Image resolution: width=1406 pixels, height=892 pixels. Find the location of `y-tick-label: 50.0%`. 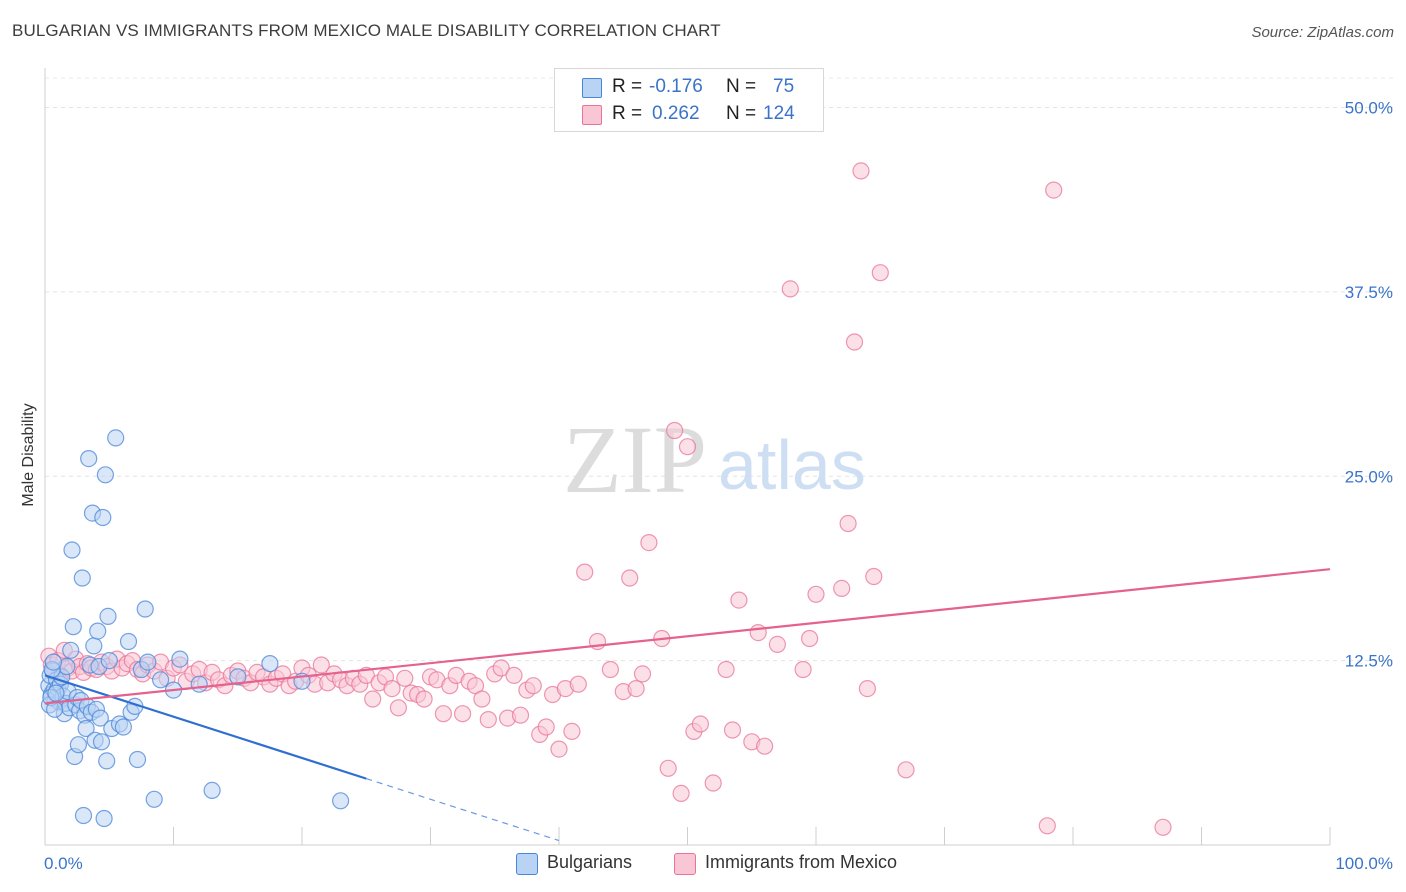

y-tick-label: 50.0% is located at coordinates (1369, 108).